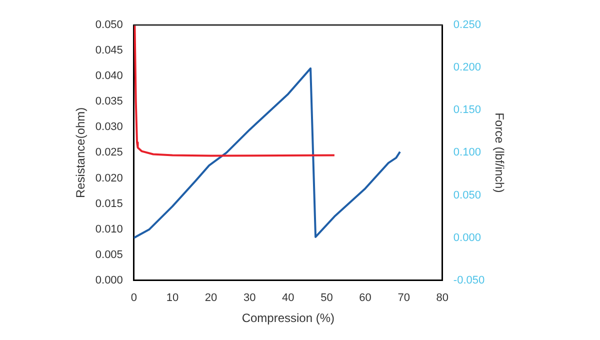  I want to click on y-tick-label: 0.000, so click(109, 280).